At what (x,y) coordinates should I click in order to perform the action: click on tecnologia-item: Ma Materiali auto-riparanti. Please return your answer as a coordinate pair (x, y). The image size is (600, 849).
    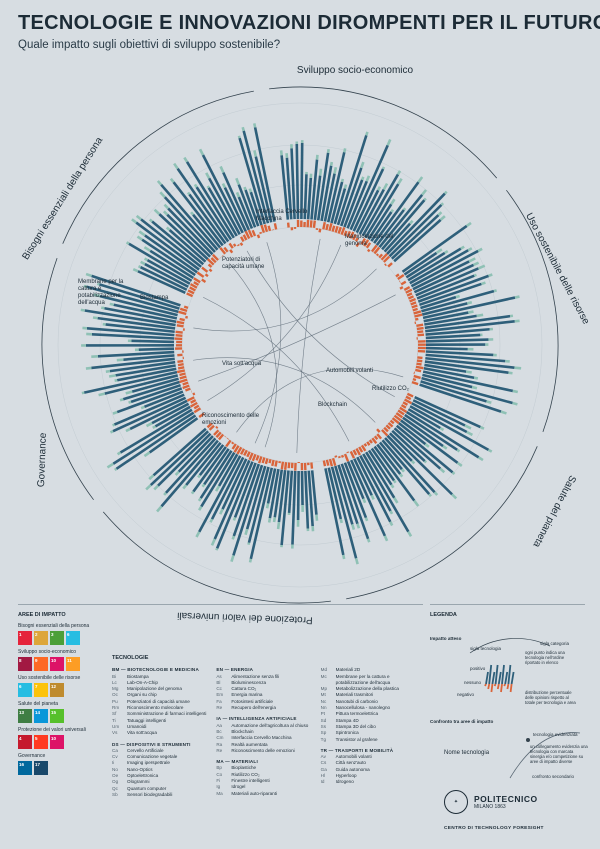
    Looking at the image, I should click on (264, 794).